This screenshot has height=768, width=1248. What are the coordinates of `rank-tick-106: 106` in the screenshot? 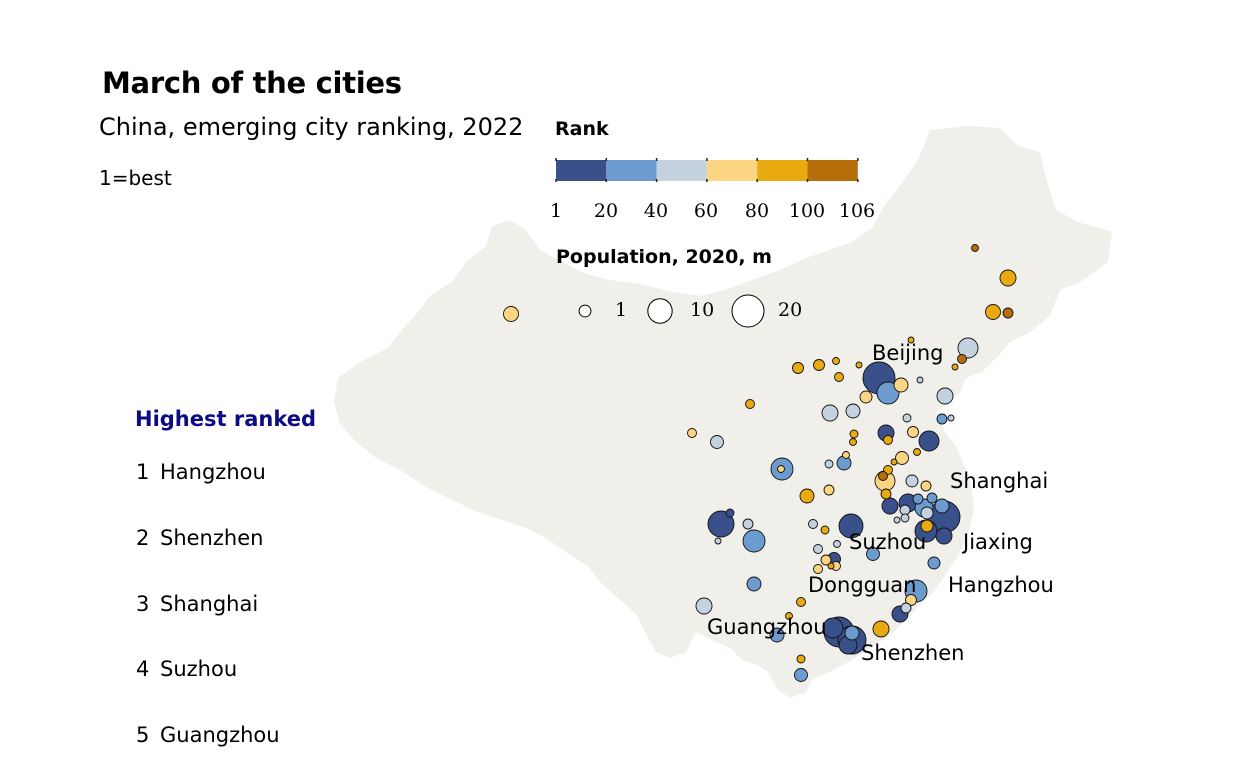 It's located at (857, 211).